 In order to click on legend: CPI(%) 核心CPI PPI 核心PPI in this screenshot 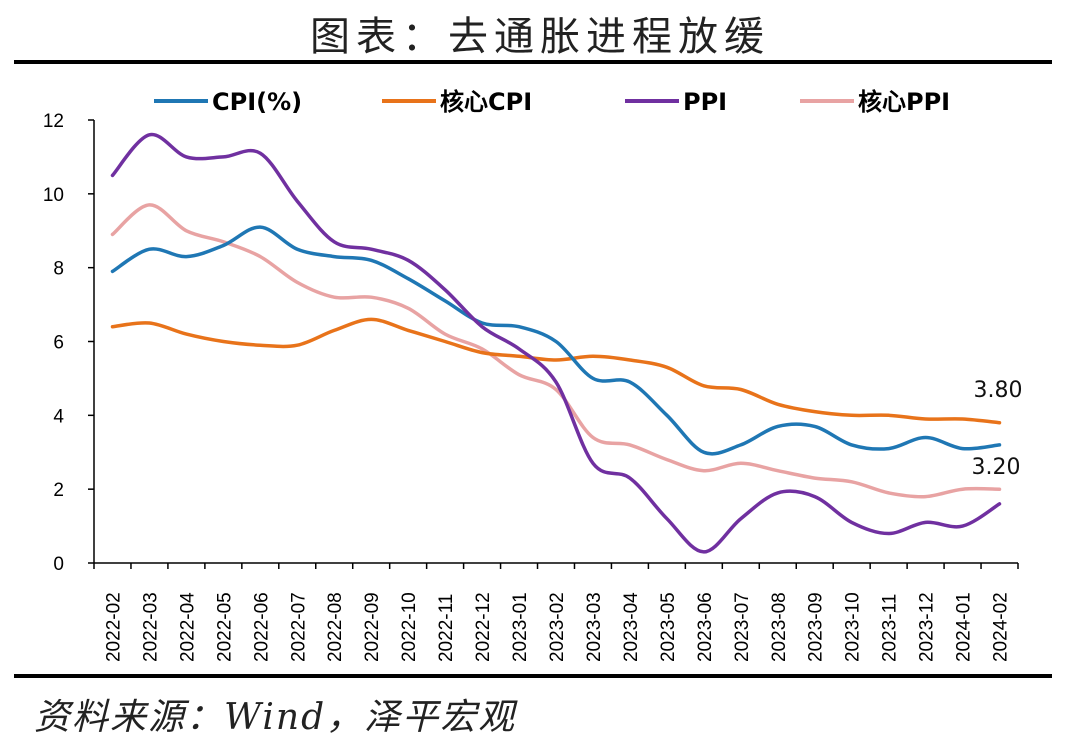, I will do `click(552, 102)`.